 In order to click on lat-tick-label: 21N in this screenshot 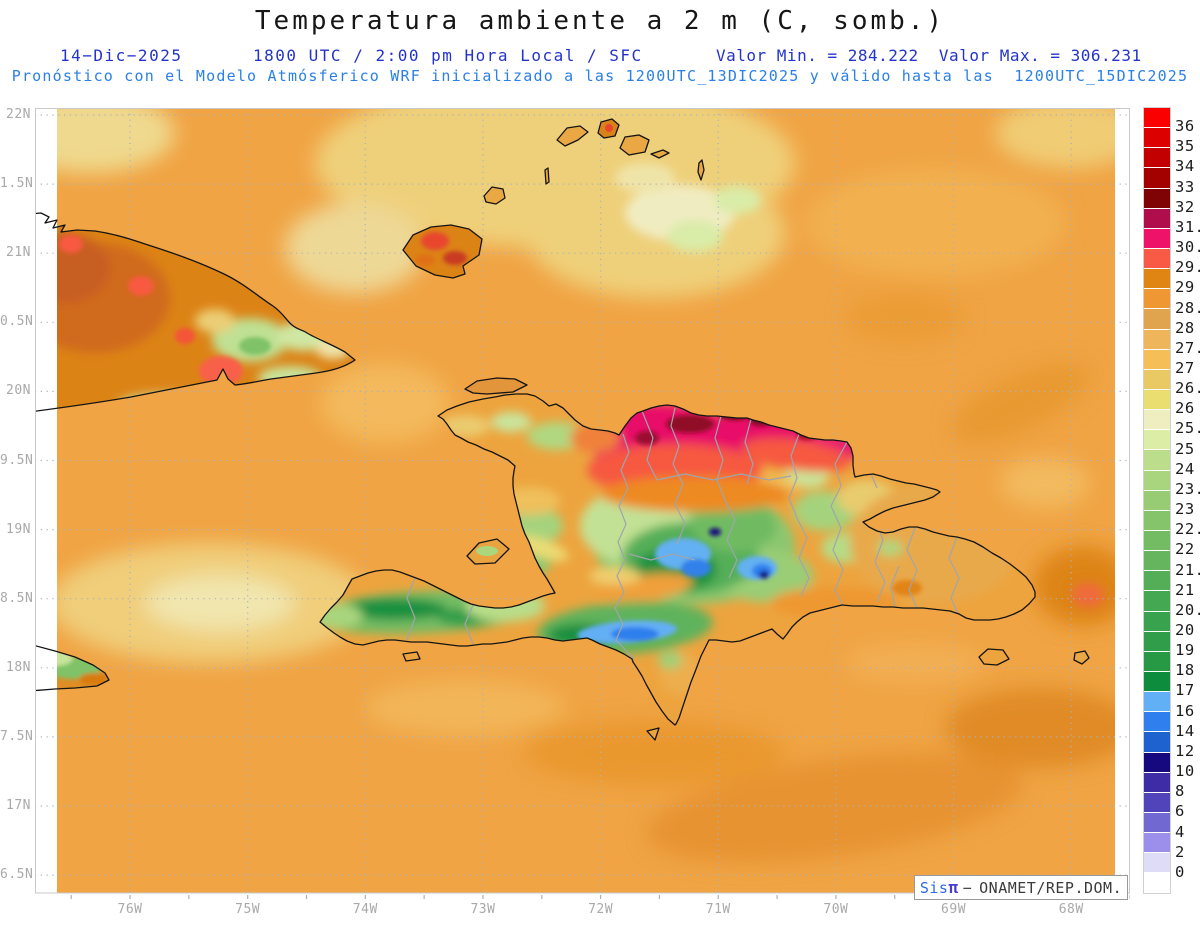, I will do `click(18, 253)`.